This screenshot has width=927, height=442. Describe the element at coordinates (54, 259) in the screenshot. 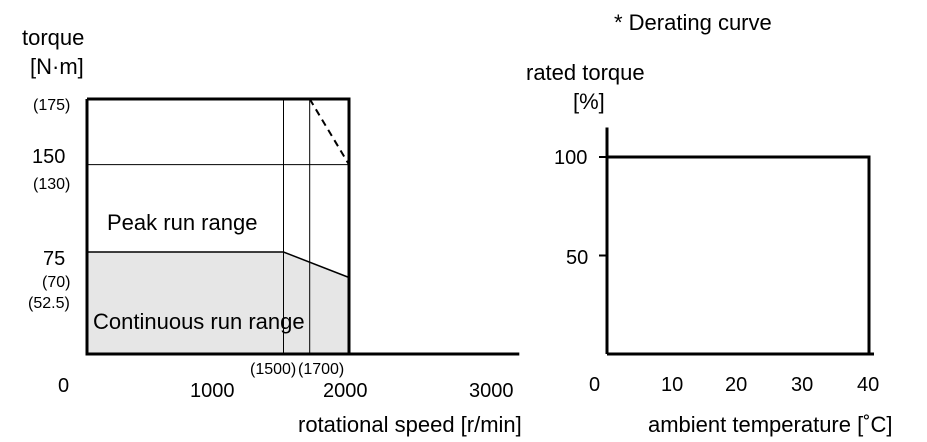

I see `y-tick-75: 75` at that location.